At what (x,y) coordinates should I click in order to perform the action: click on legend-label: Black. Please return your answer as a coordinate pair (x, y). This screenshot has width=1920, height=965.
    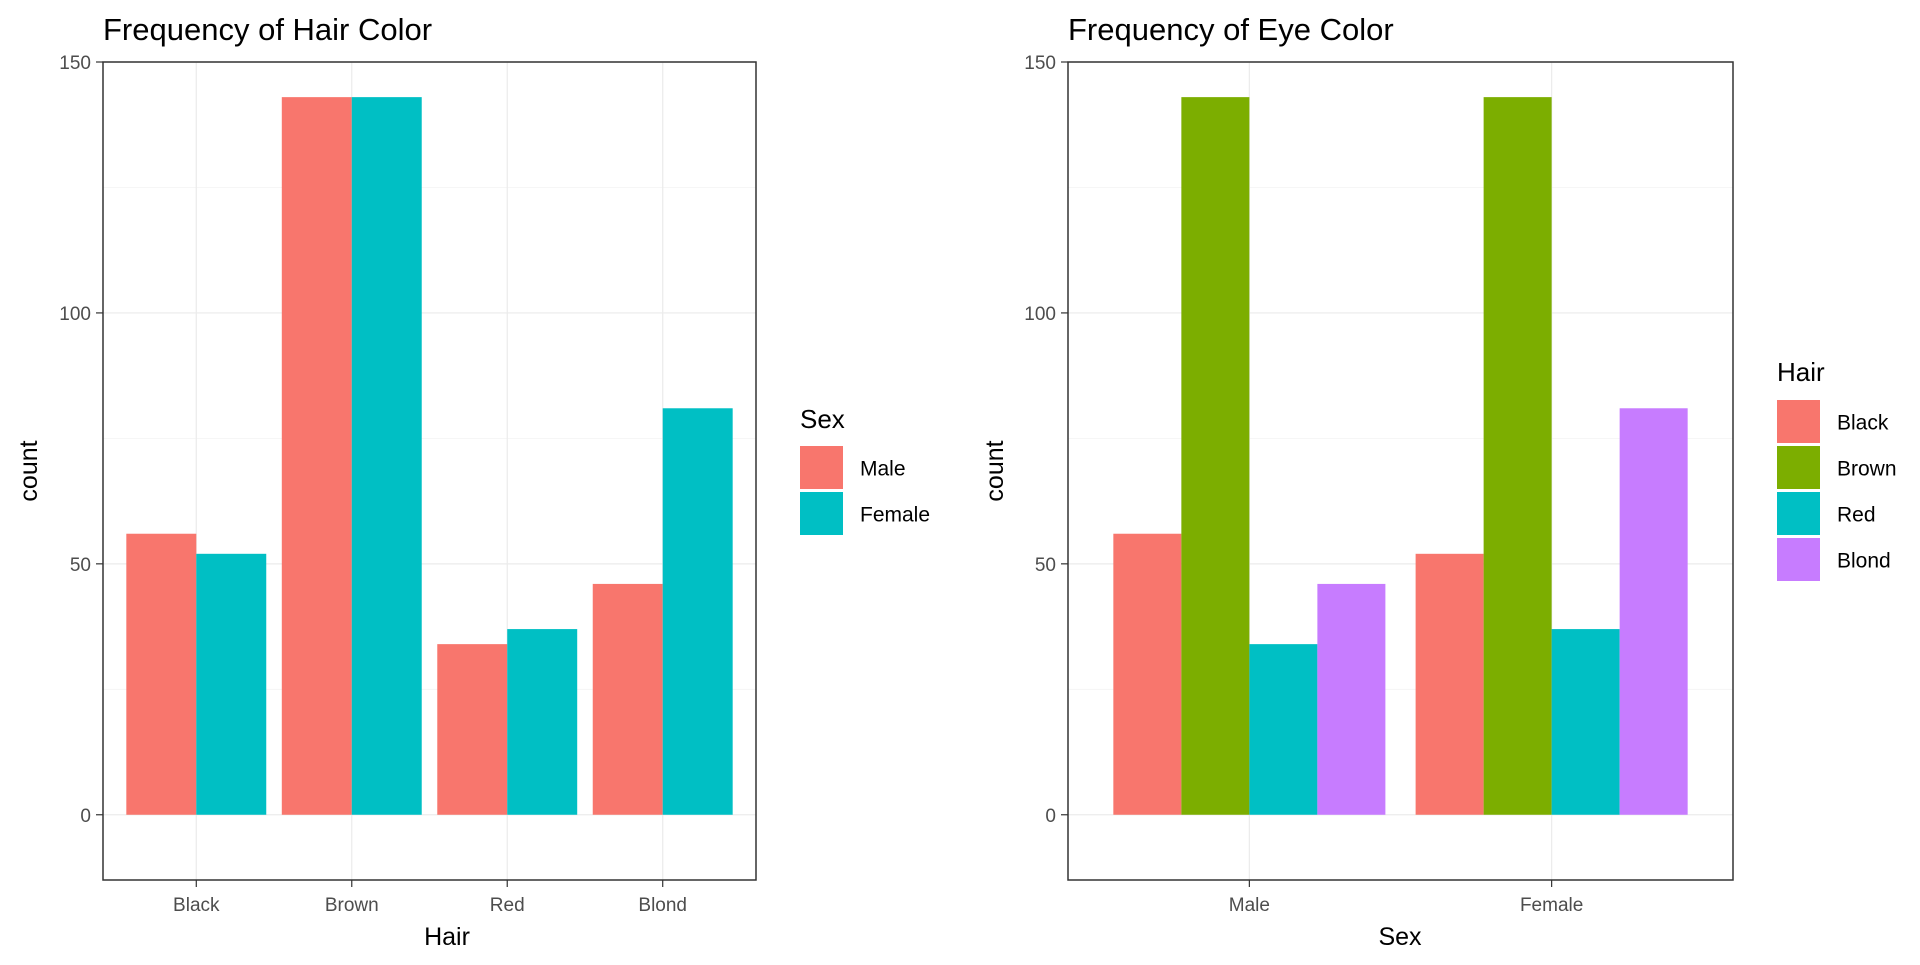
    Looking at the image, I should click on (1863, 423).